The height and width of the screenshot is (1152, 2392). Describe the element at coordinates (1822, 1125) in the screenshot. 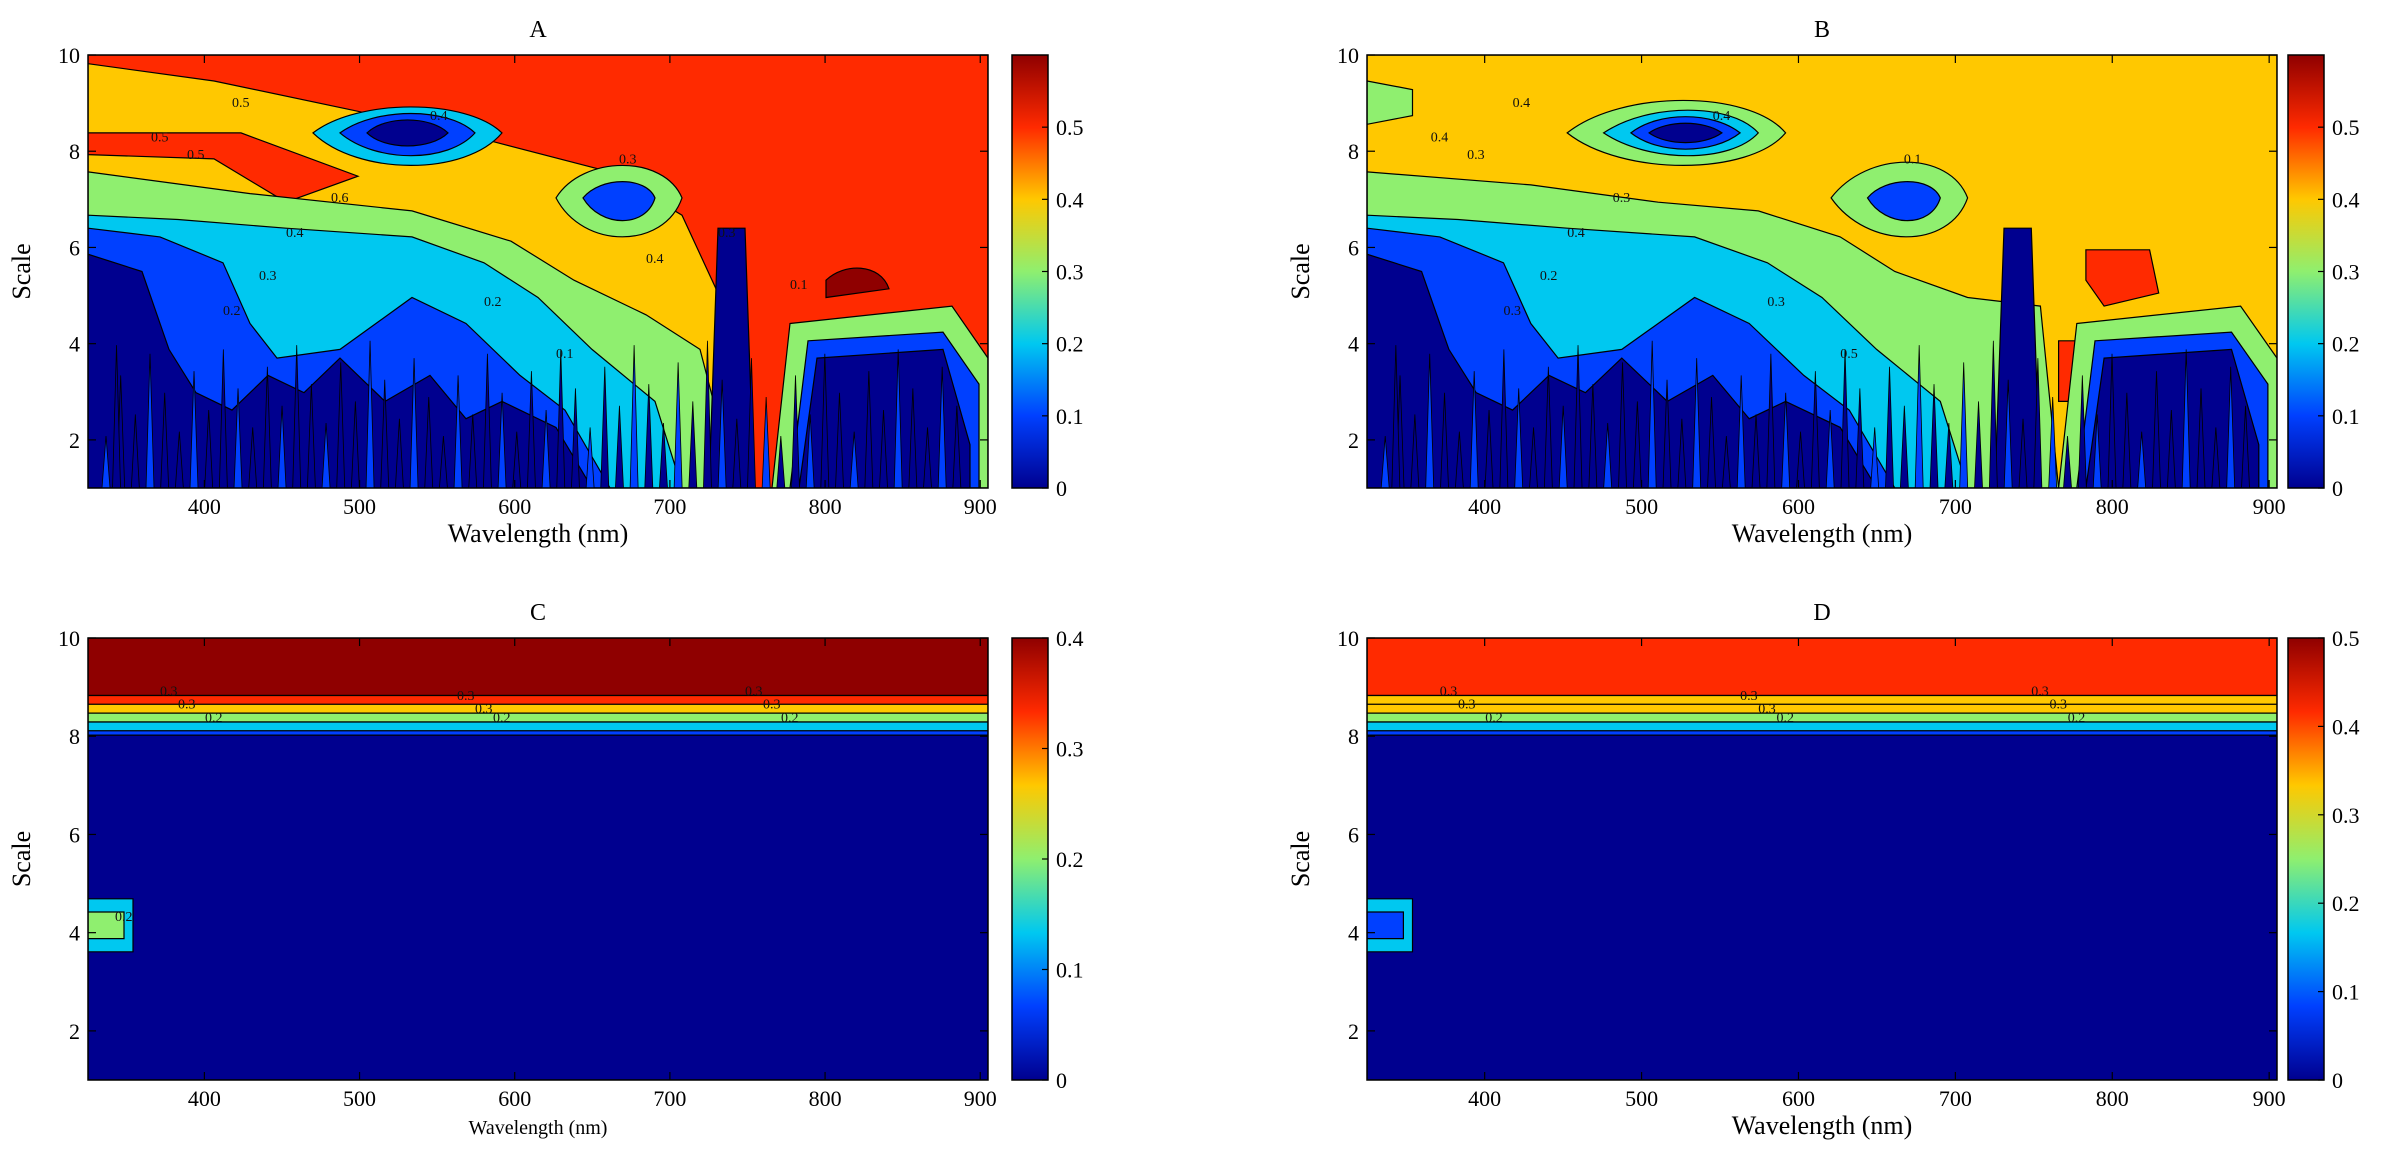

I see `x-axis-label: Wavelength (nm)` at that location.